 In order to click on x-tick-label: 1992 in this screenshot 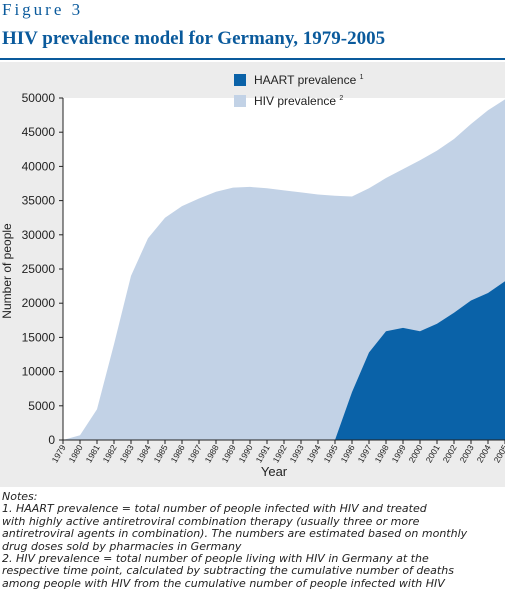, I will do `click(280, 454)`.